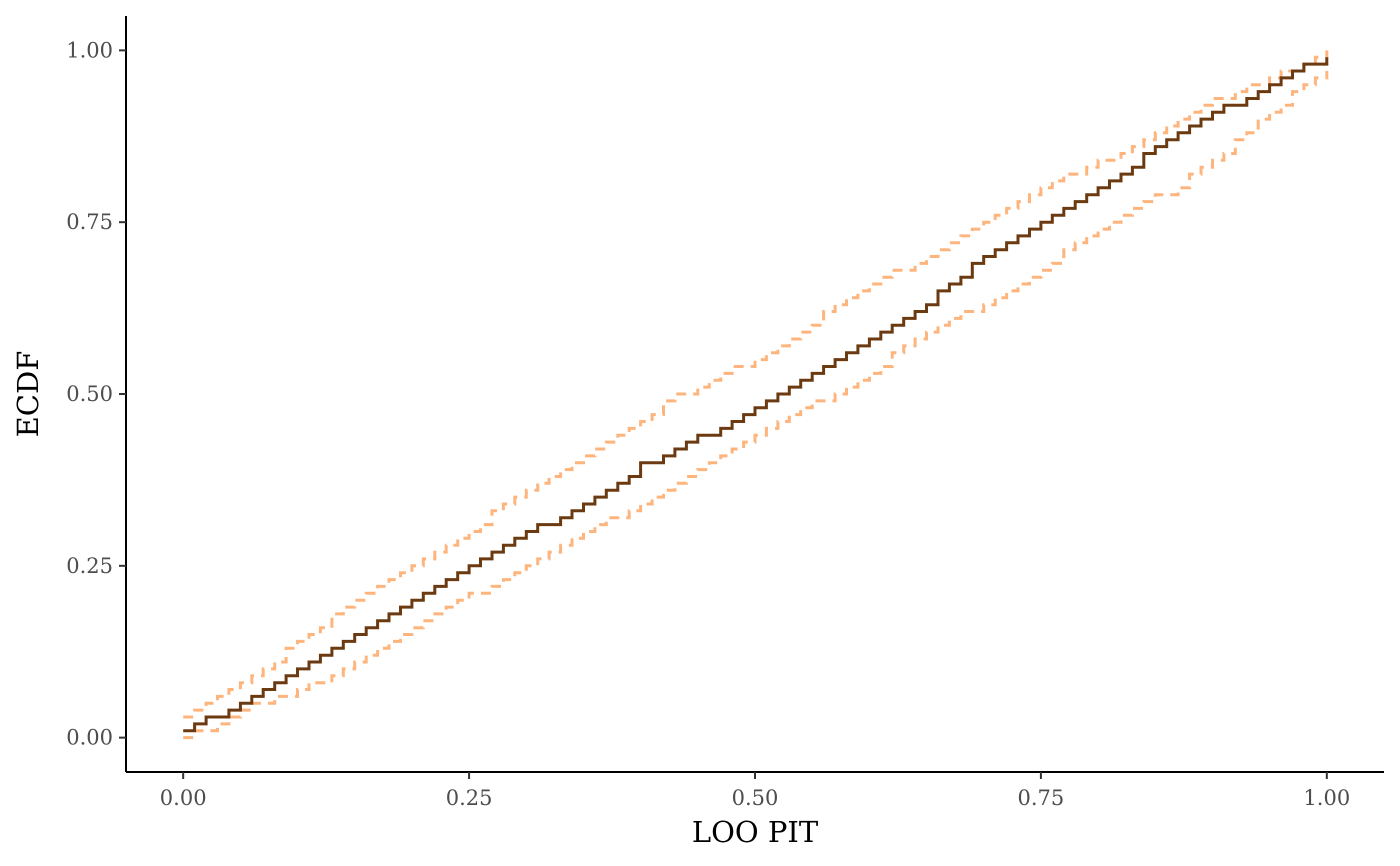  Describe the element at coordinates (469, 798) in the screenshot. I see `x-tick-label: 0.25` at that location.